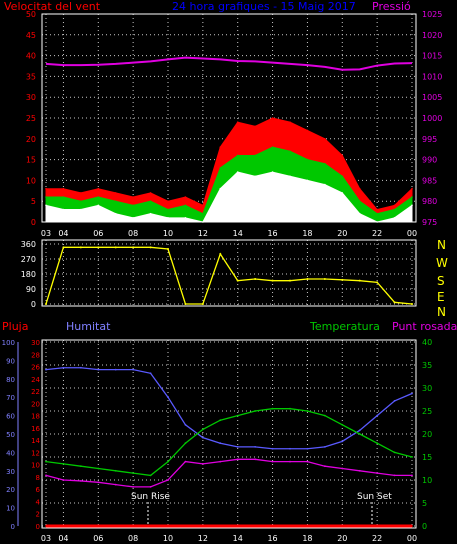  Describe the element at coordinates (412, 538) in the screenshot. I see `climate-x-tick-label: 00` at that location.